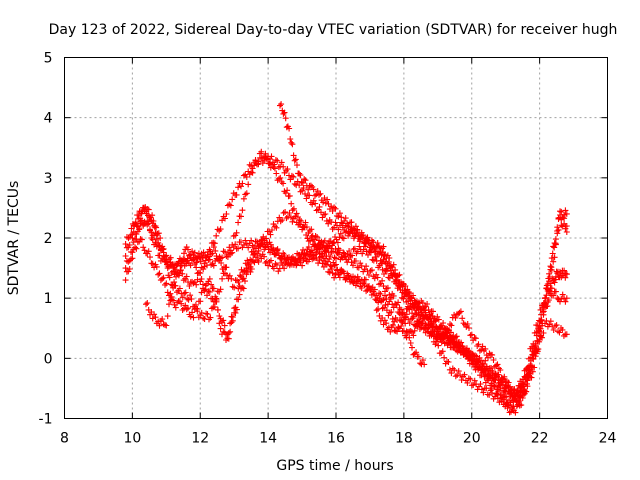 The height and width of the screenshot is (480, 640). Describe the element at coordinates (200, 439) in the screenshot. I see `x-tick-label: 12` at that location.